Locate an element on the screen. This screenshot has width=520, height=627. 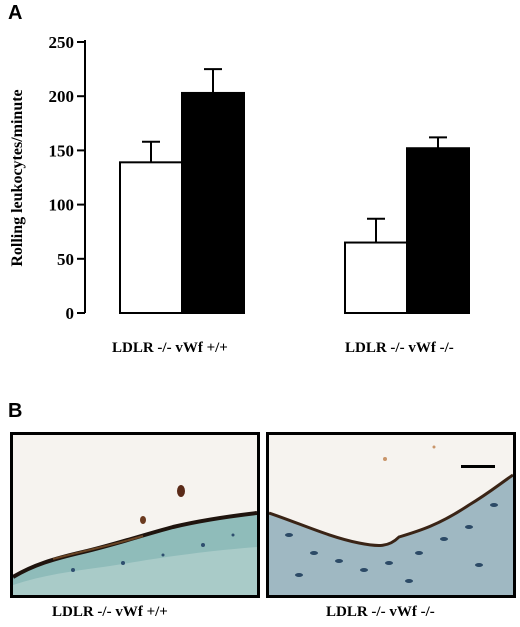
micrograph-vwf-minus is located at coordinates (391, 515).